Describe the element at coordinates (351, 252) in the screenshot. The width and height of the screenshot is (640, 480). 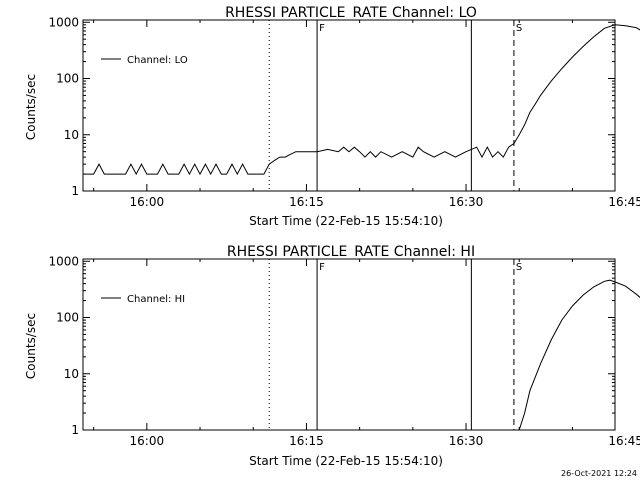
I see `chart-title: RHESSI PARTICLE_RATE Channel: HI` at that location.